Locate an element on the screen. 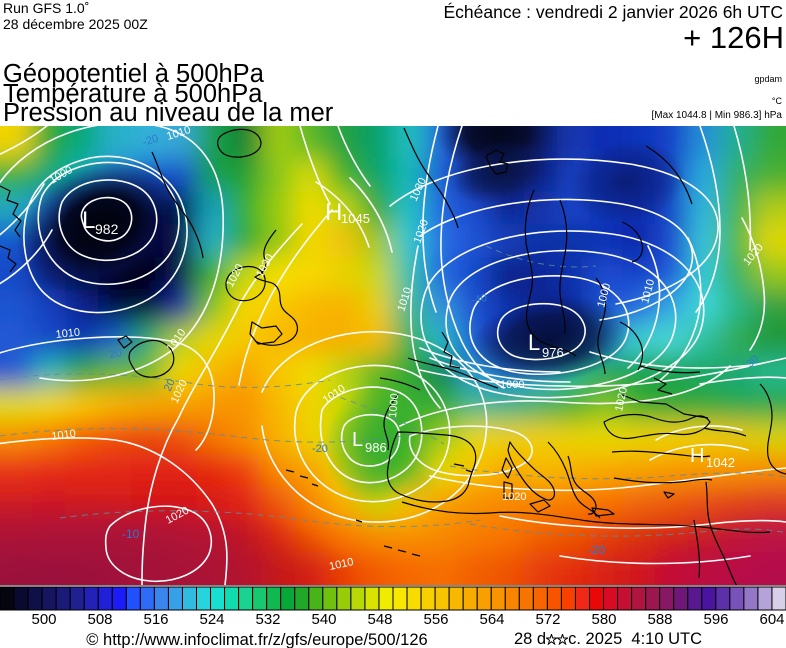 The height and width of the screenshot is (648, 786). svg-text: 982 is located at coordinates (107, 229).